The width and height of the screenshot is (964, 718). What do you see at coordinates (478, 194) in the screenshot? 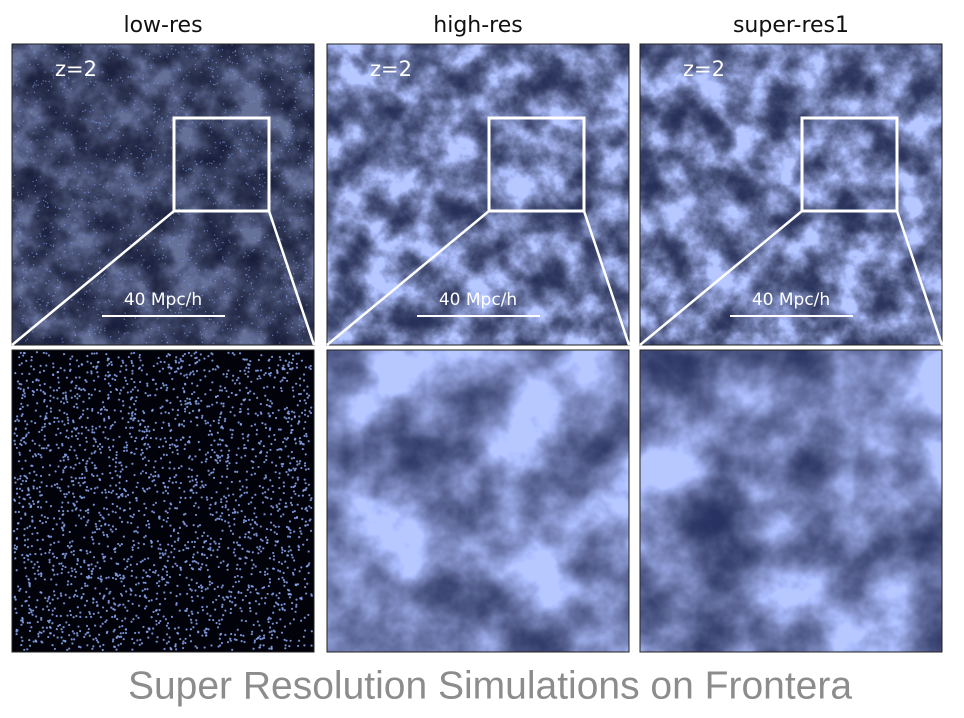
I see `simulation-texture` at bounding box center [478, 194].